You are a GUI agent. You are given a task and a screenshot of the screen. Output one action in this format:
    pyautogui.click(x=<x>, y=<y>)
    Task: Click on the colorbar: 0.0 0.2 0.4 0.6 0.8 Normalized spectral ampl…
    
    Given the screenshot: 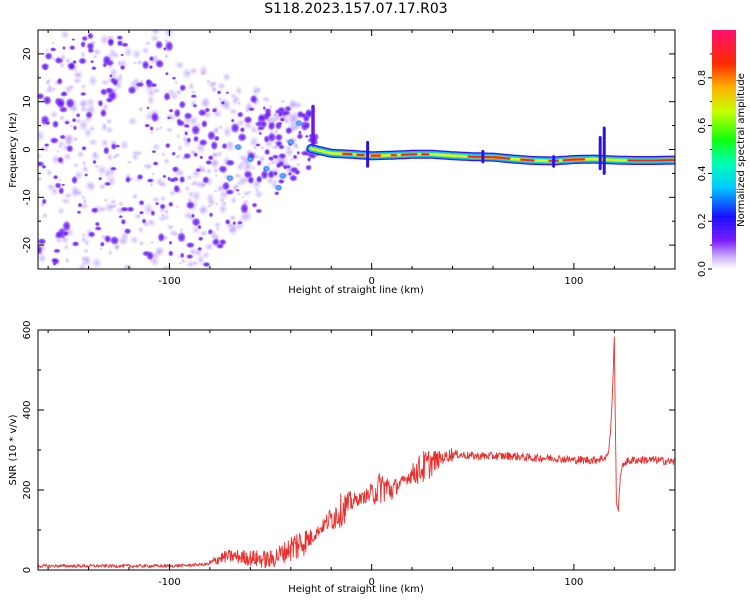 What is the action you would take?
    pyautogui.click(x=722, y=153)
    